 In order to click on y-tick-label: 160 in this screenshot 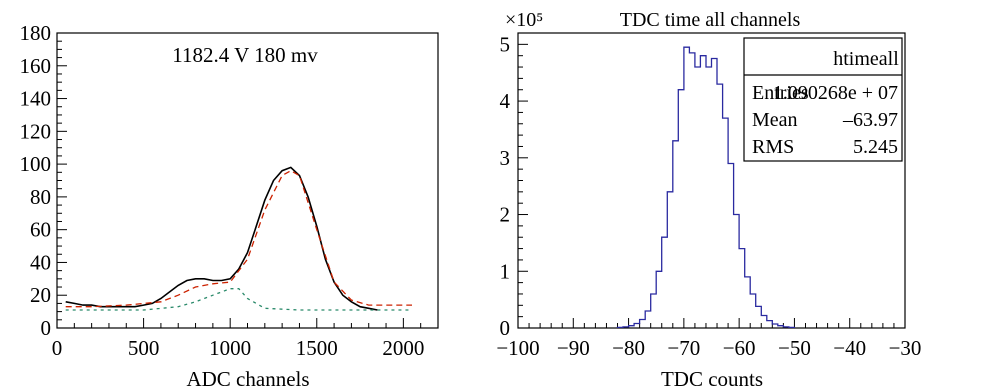, I will do `click(36, 66)`.